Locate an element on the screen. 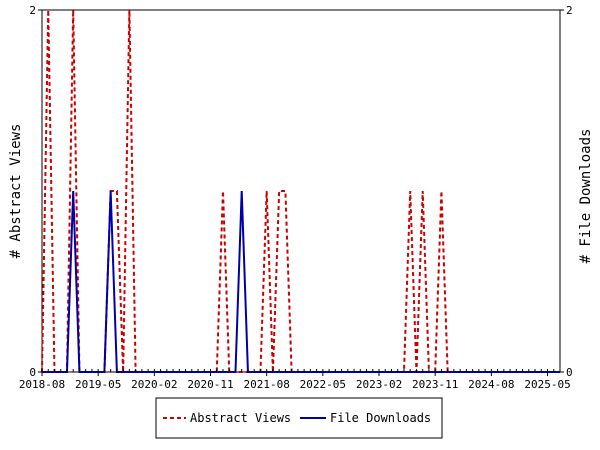  x-tick-label: 2025-05 is located at coordinates (547, 384).